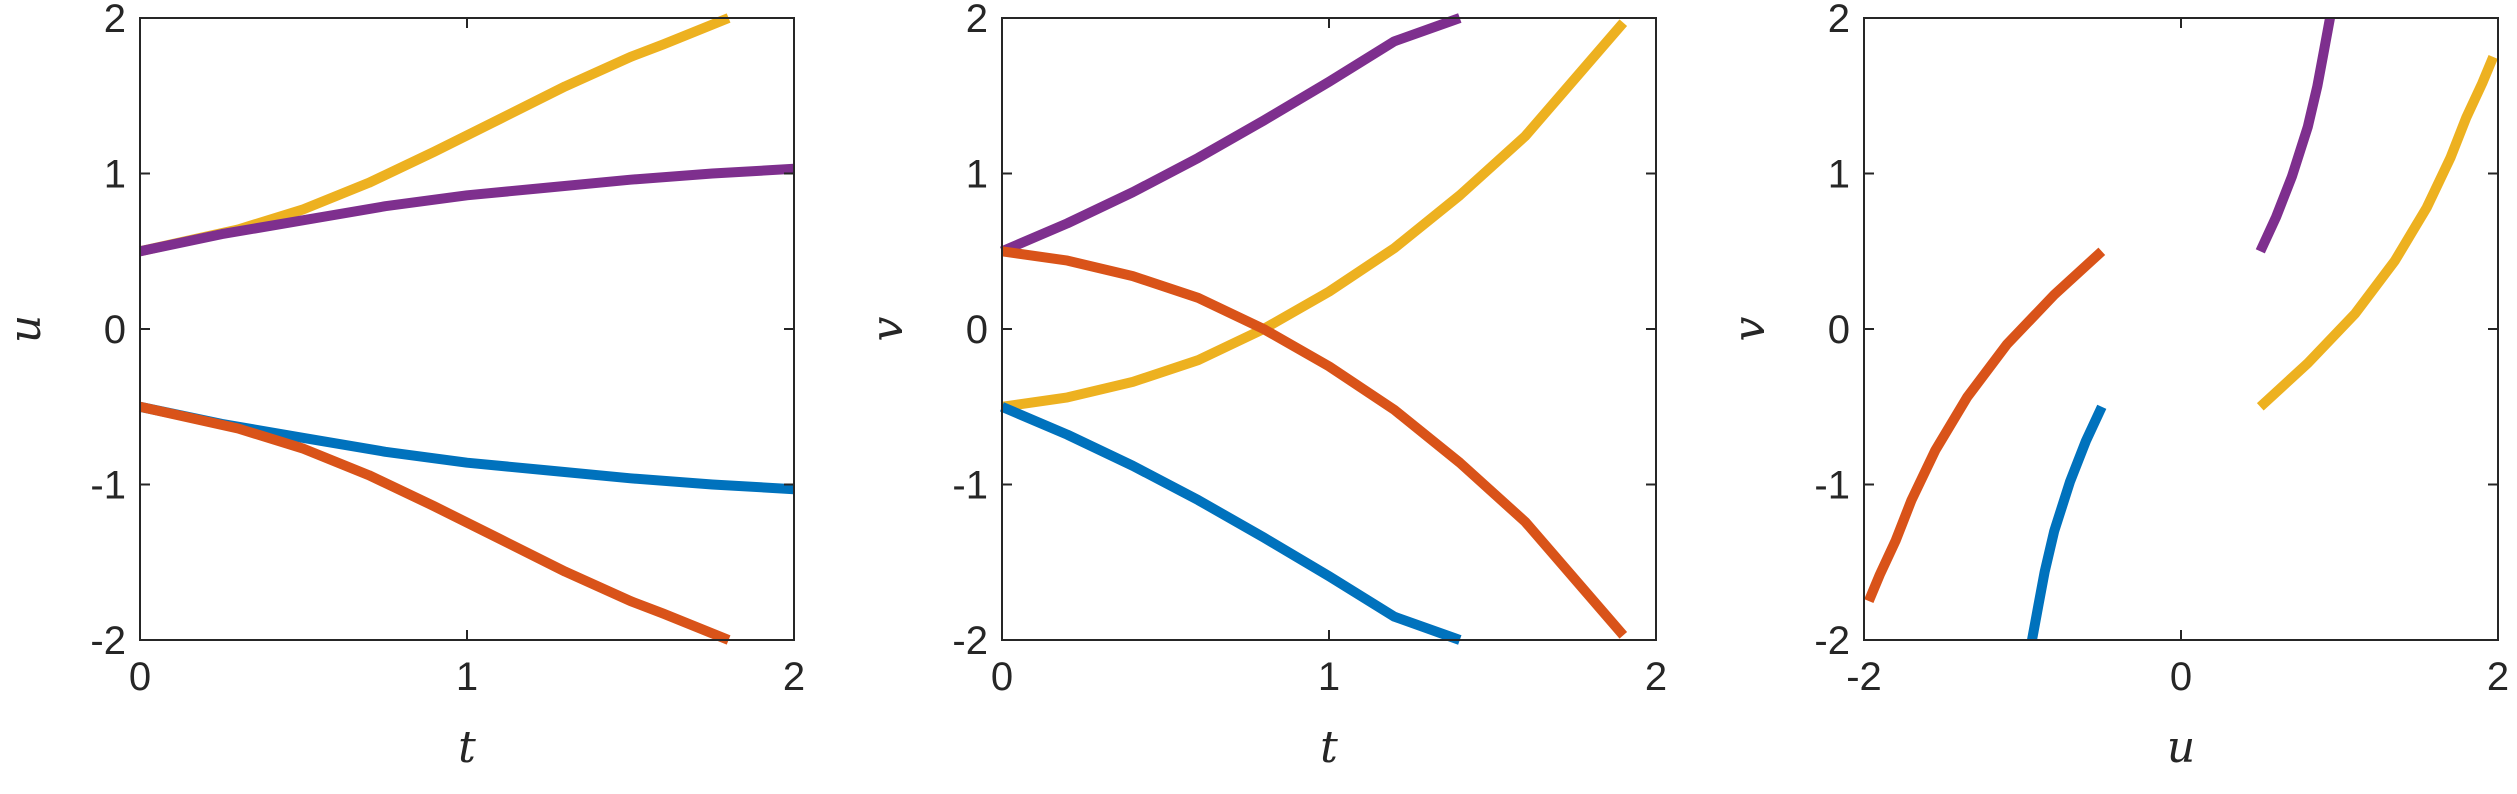  I want to click on x-tick-label: -2, so click(1864, 677).